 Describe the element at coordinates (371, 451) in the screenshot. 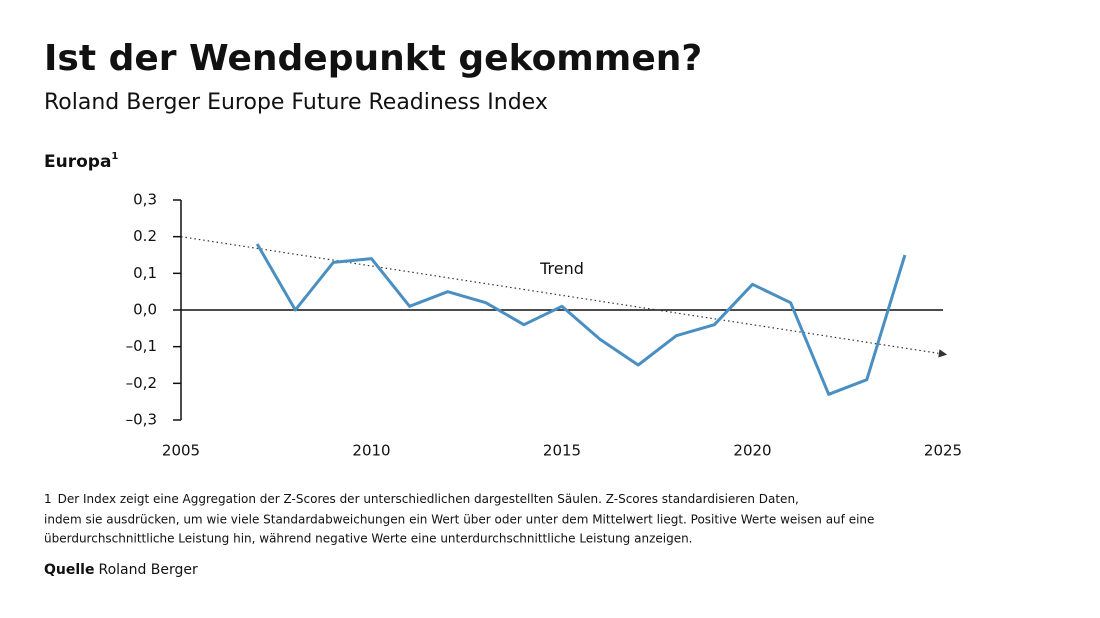

I see `x-tick-label: 2010` at that location.